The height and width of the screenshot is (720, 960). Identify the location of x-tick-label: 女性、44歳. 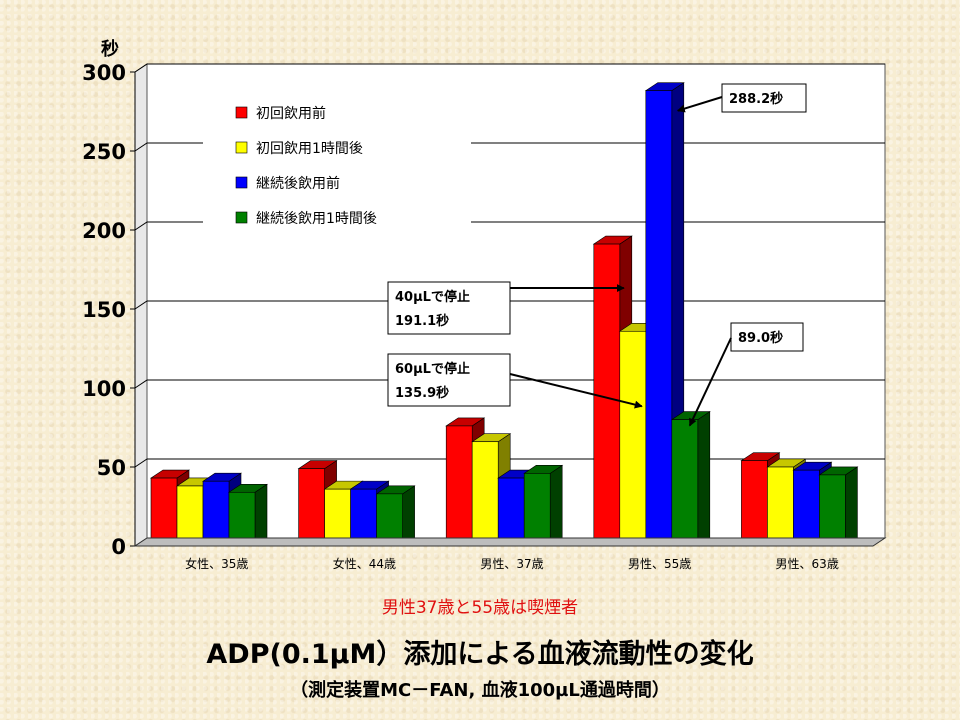
(364, 563).